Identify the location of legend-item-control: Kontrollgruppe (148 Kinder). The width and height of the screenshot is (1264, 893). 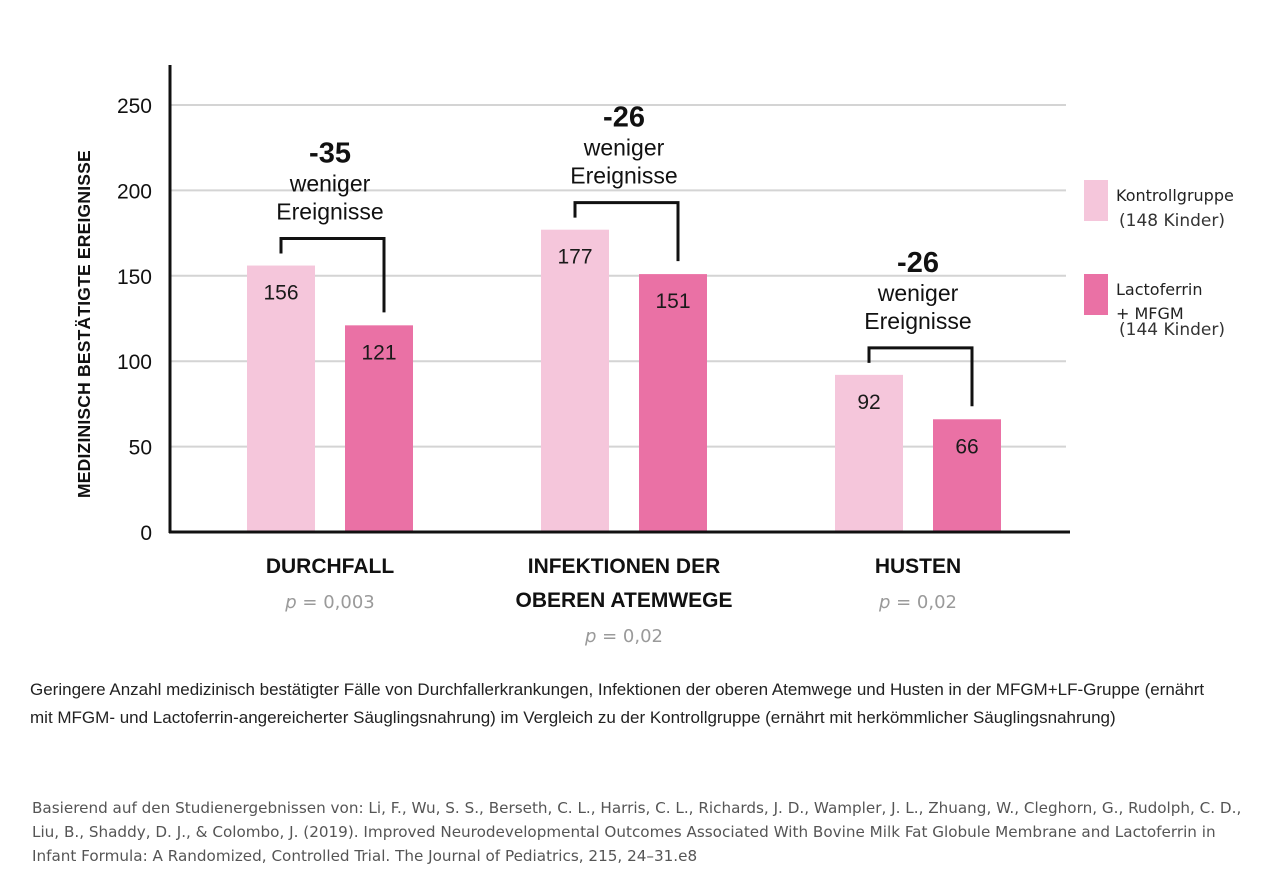
(1174, 230).